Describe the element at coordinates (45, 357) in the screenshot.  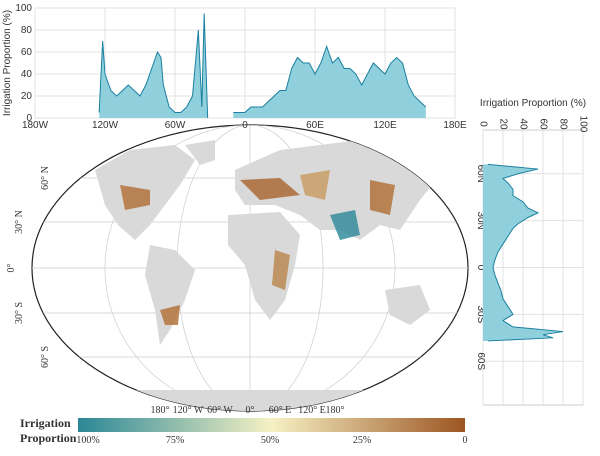
I see `lat-label: 60° S` at that location.